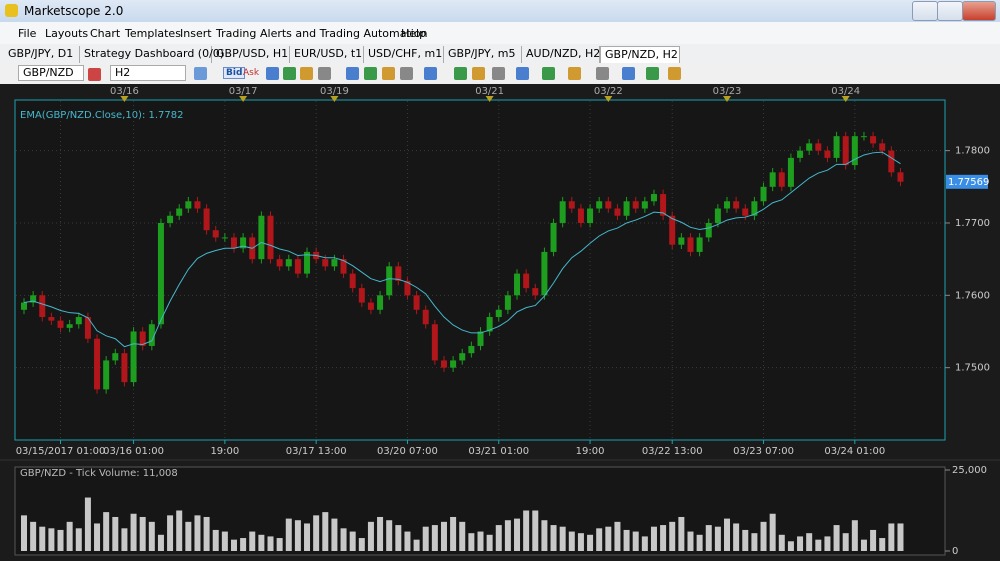  Describe the element at coordinates (67, 33) in the screenshot. I see `menu-item: Layouts` at that location.